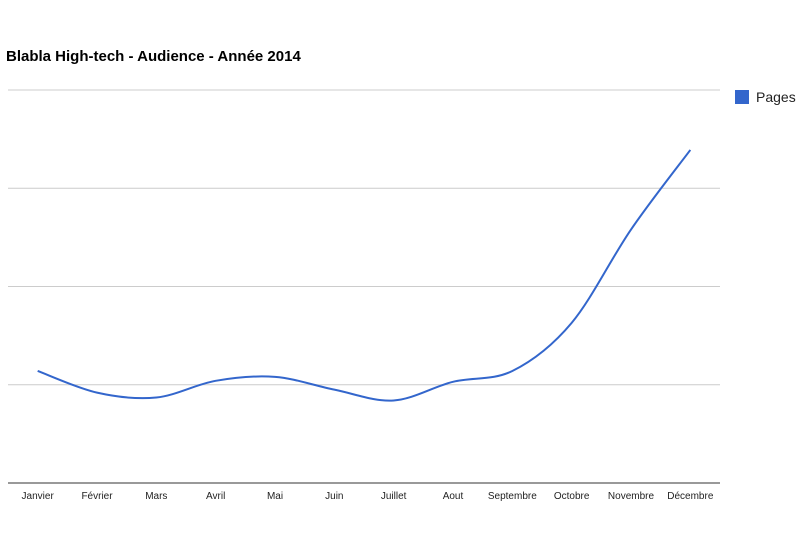 The height and width of the screenshot is (553, 800). I want to click on x-tick-label: Juillet, so click(394, 496).